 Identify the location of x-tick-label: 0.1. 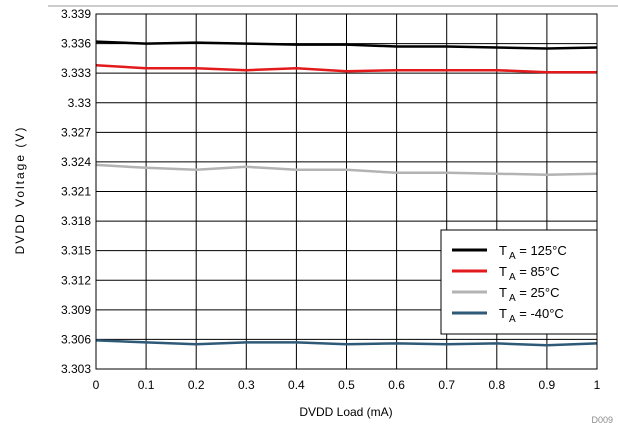
(146, 385).